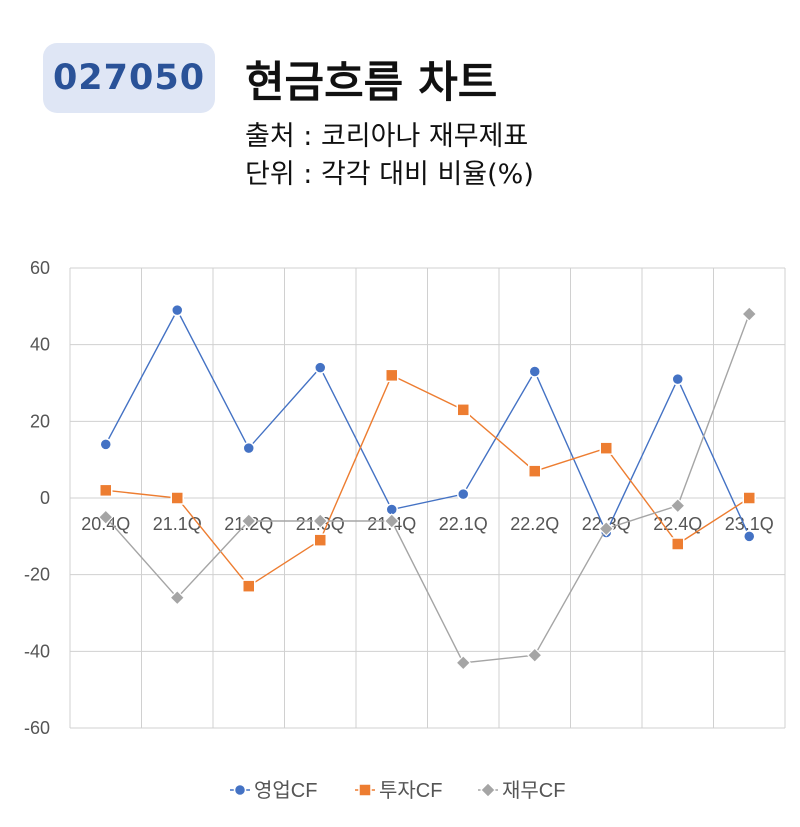 This screenshot has width=800, height=827. Describe the element at coordinates (37, 498) in the screenshot. I see `y-axis-ticks: 60 40 20 0 -20 -40 -60` at that location.